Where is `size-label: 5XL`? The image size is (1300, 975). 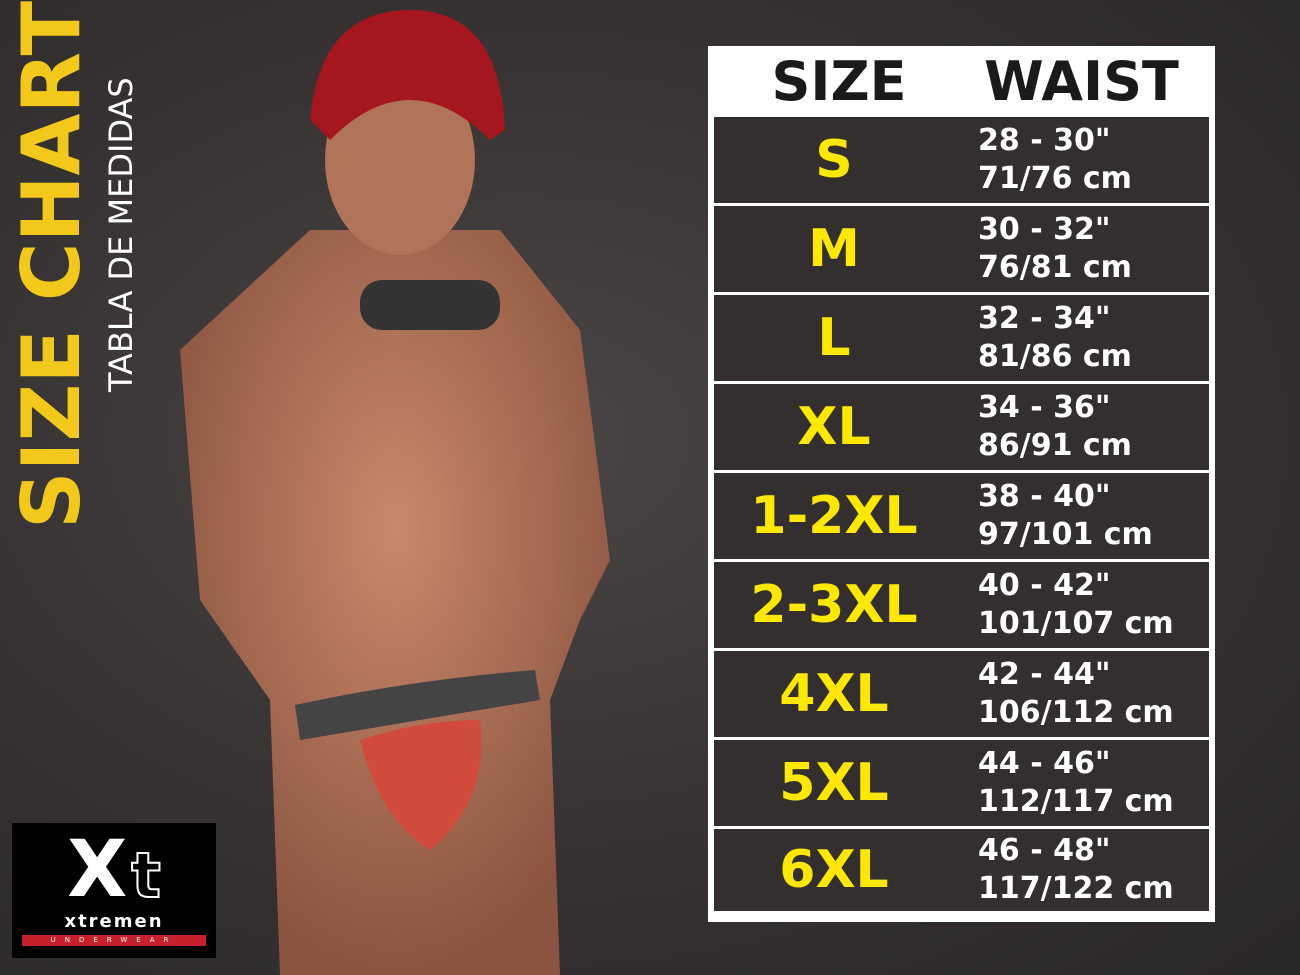 size-label: 5XL is located at coordinates (834, 783).